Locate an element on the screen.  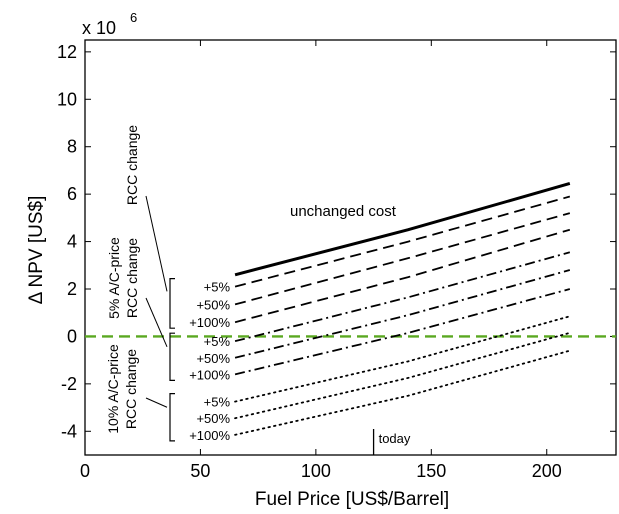
x-tick-label: 100 is located at coordinates (316, 471).